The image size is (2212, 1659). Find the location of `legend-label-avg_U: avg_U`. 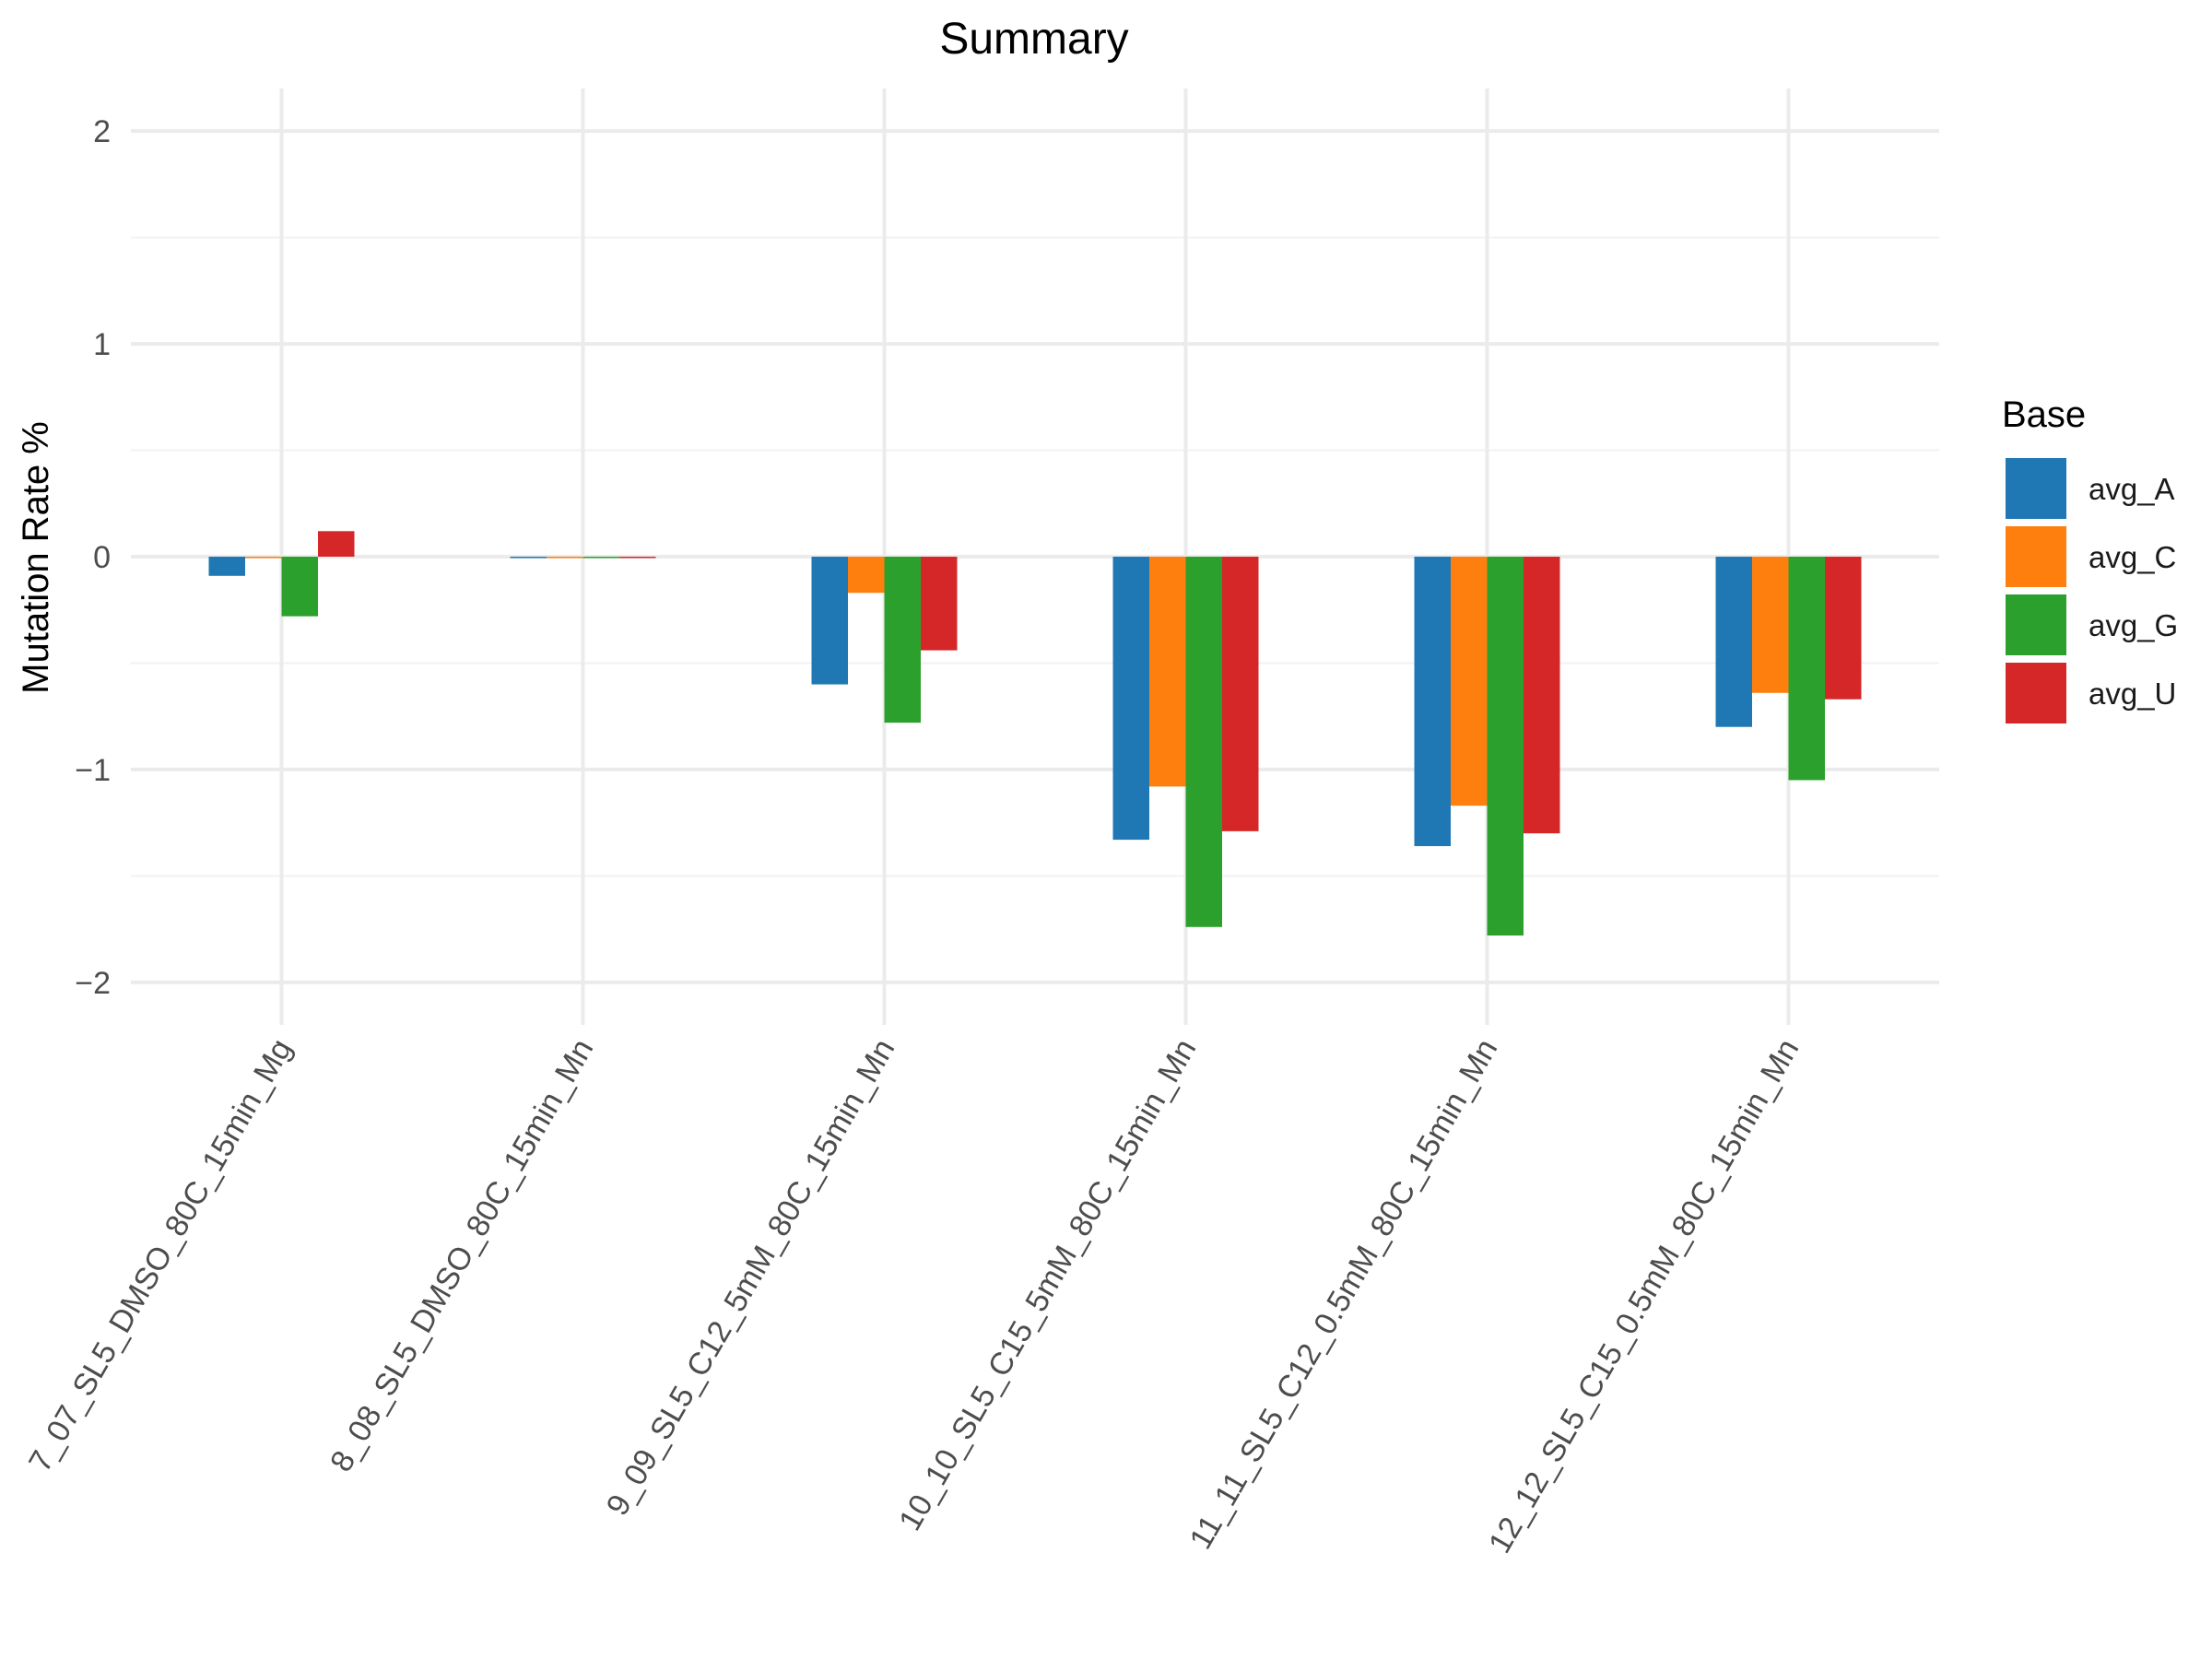

legend-label-avg_U: avg_U is located at coordinates (2132, 694).